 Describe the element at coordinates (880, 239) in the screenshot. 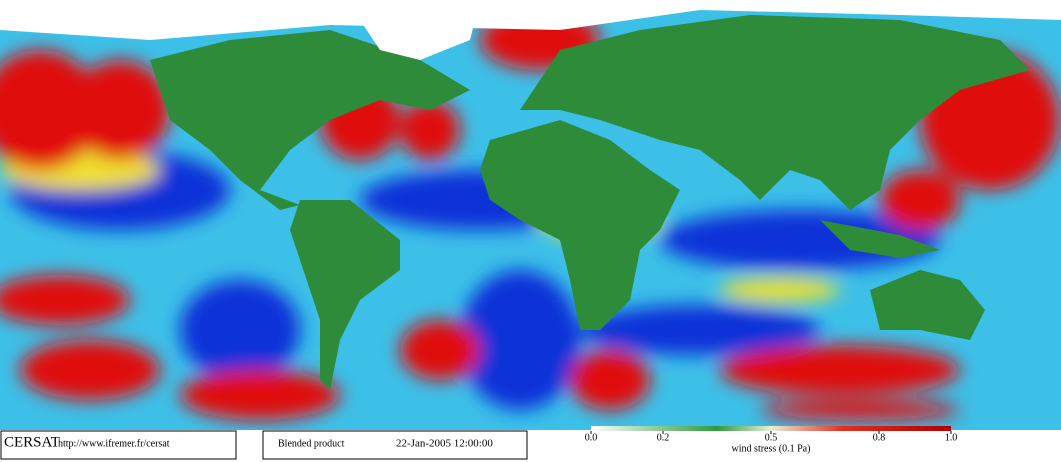

I see `indonesia` at that location.